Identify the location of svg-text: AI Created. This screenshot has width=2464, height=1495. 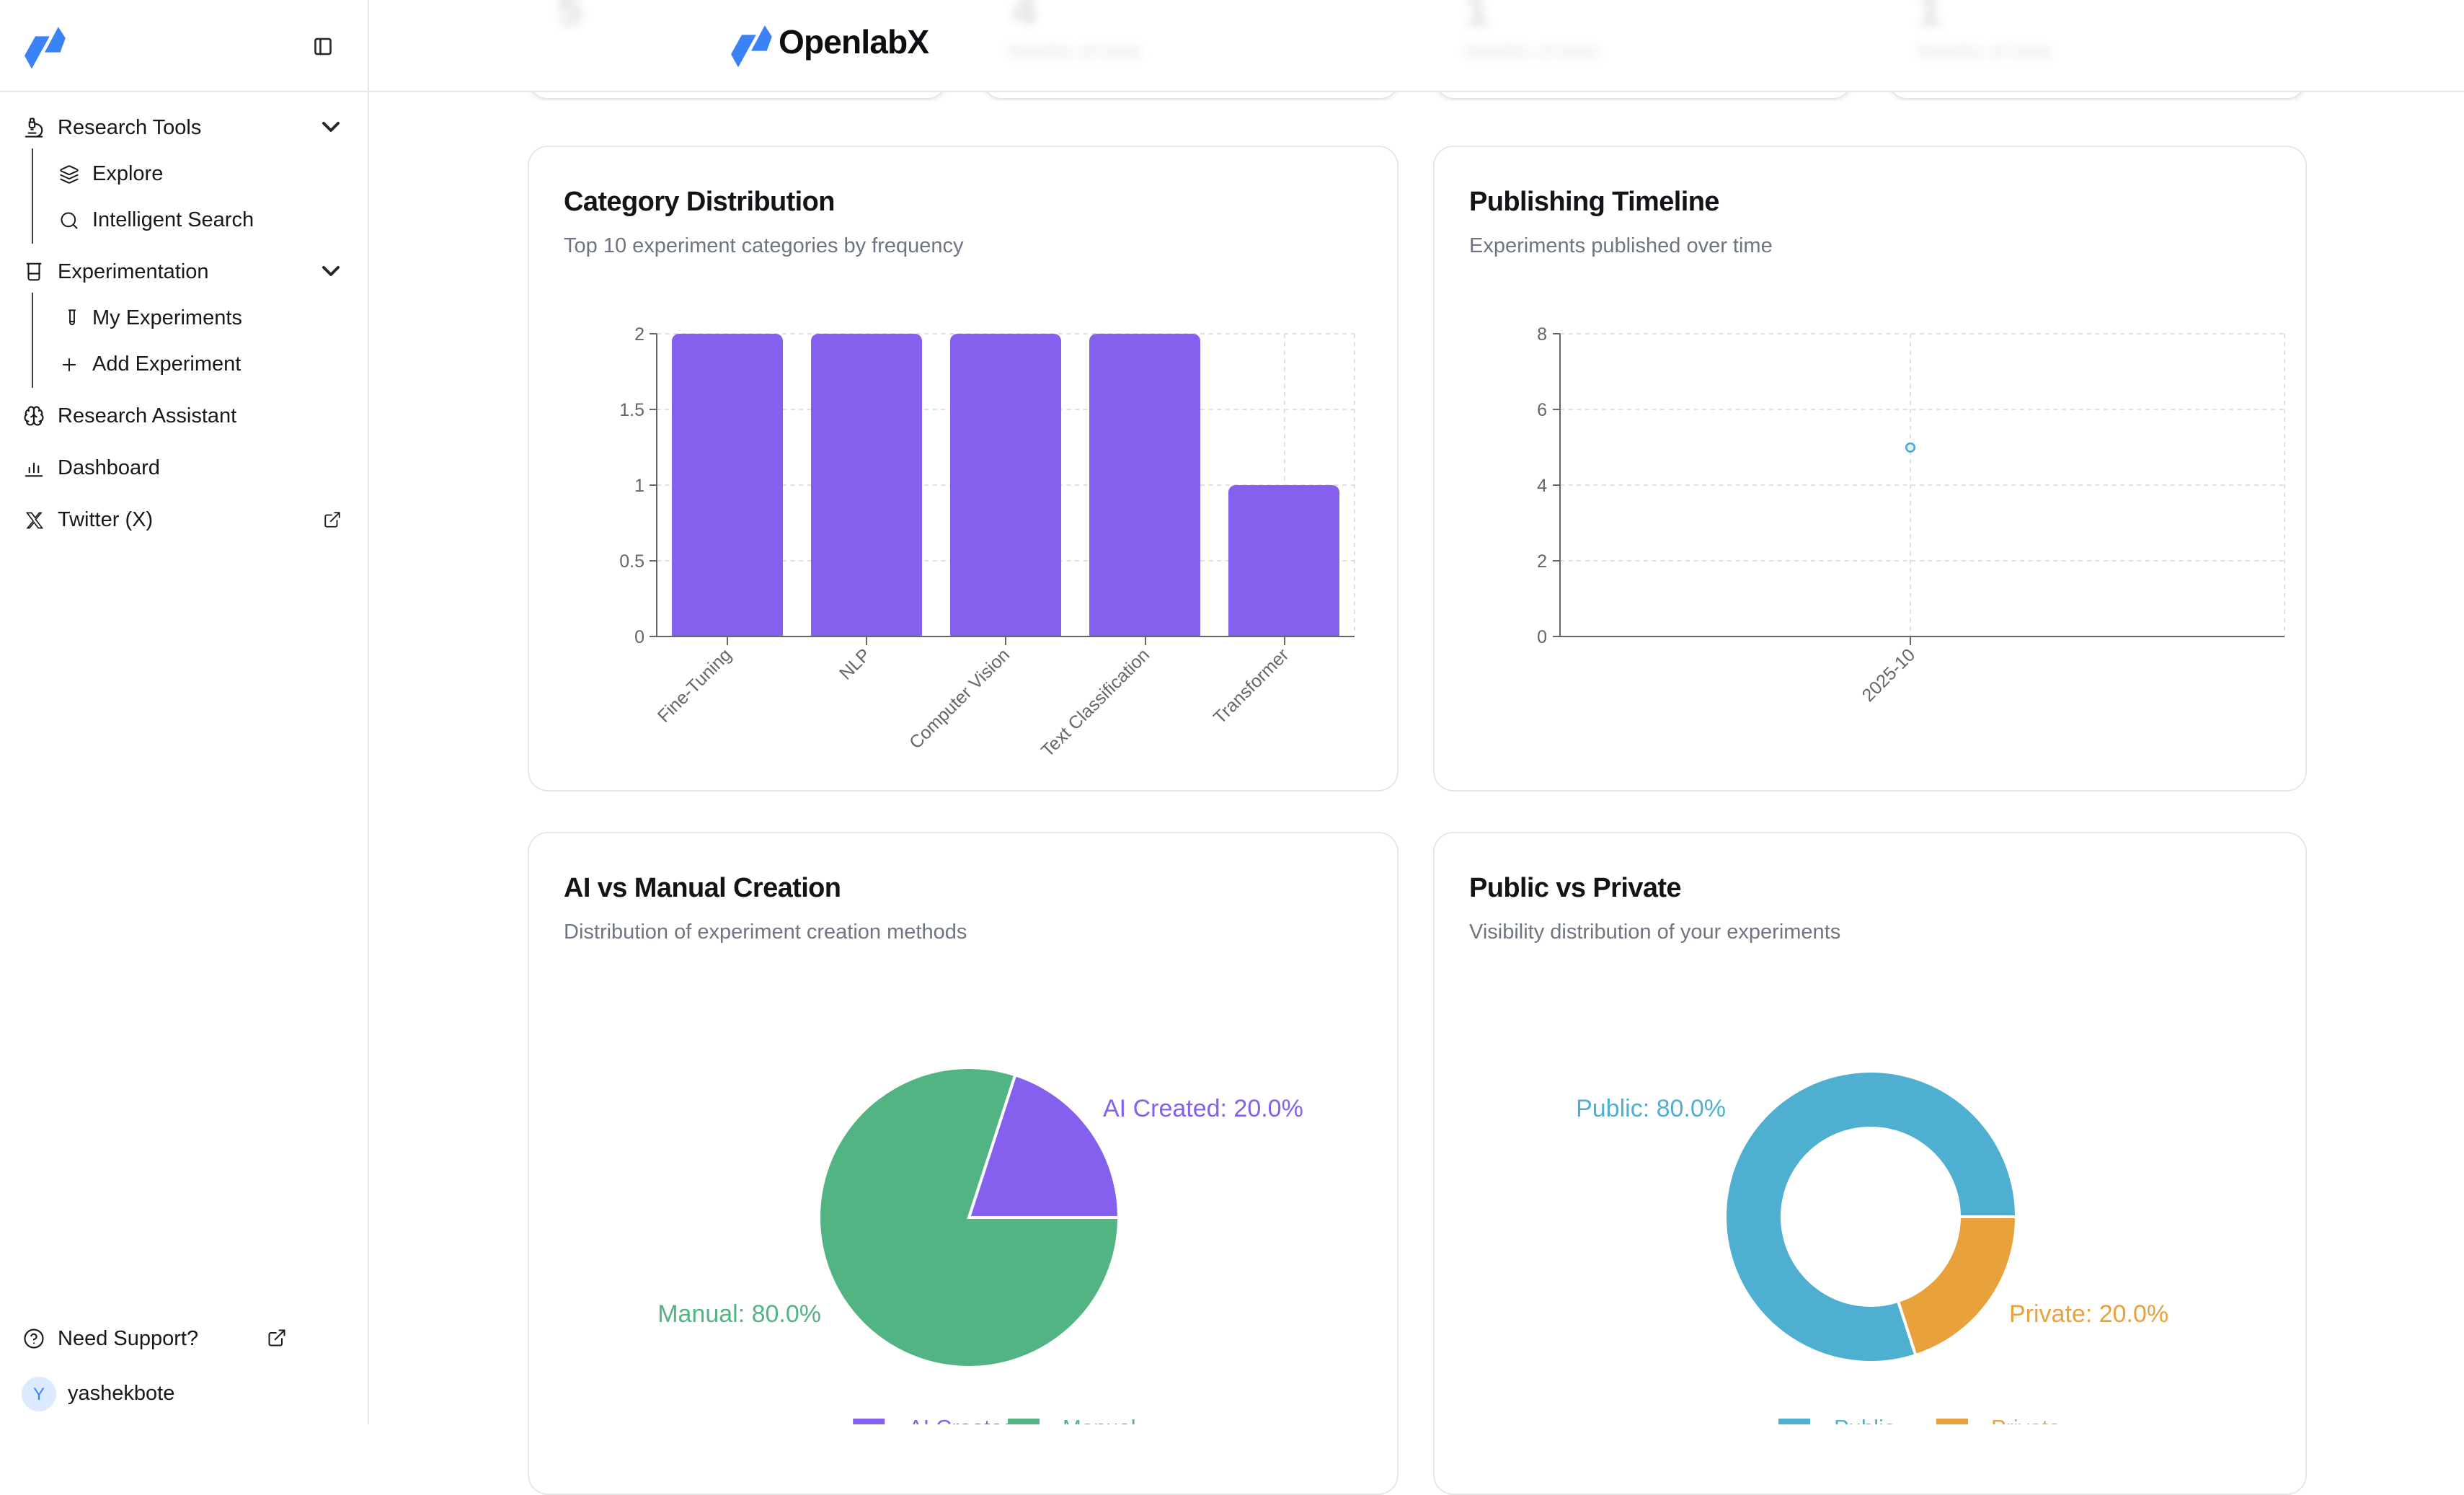
(961, 1420).